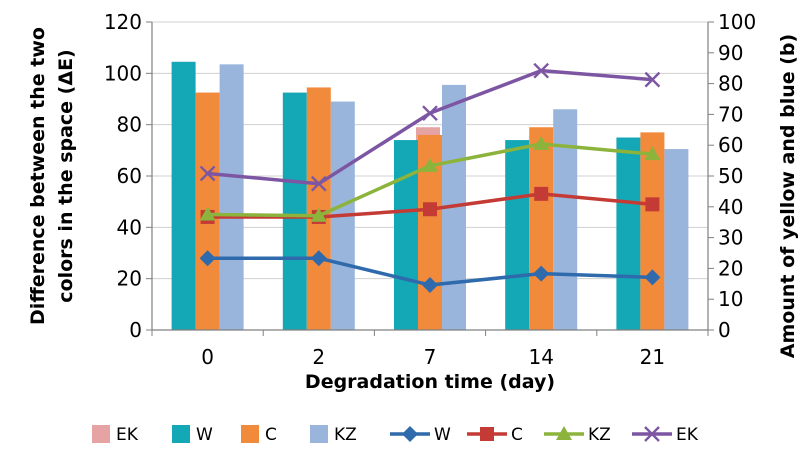 This screenshot has height=474, width=808. What do you see at coordinates (129, 279) in the screenshot?
I see `left-tick-label: 20` at bounding box center [129, 279].